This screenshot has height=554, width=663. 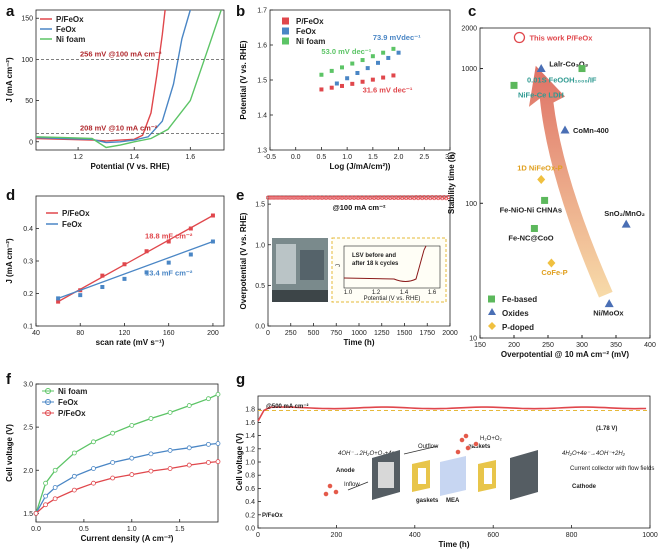 What do you see at coordinates (392, 267) in the screenshot?
I see `inset-axes` at bounding box center [392, 267].